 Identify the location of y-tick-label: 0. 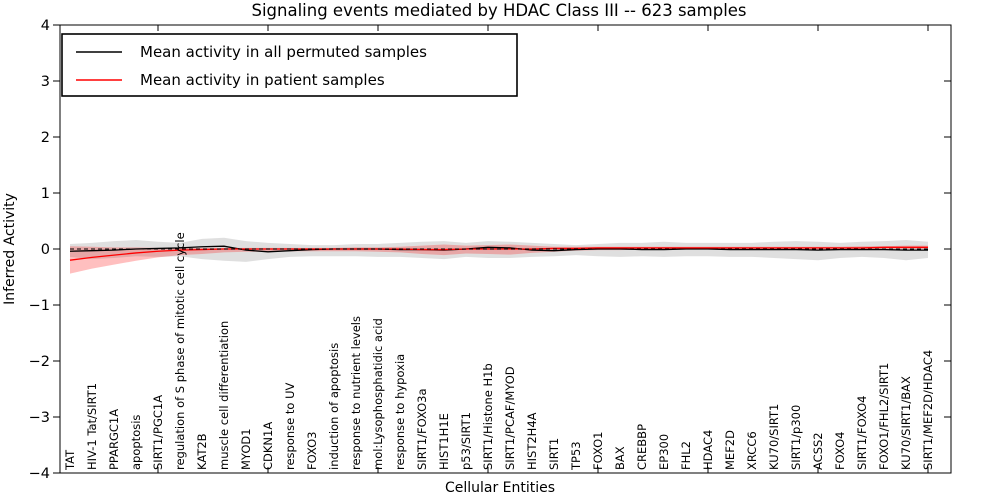
(45, 250).